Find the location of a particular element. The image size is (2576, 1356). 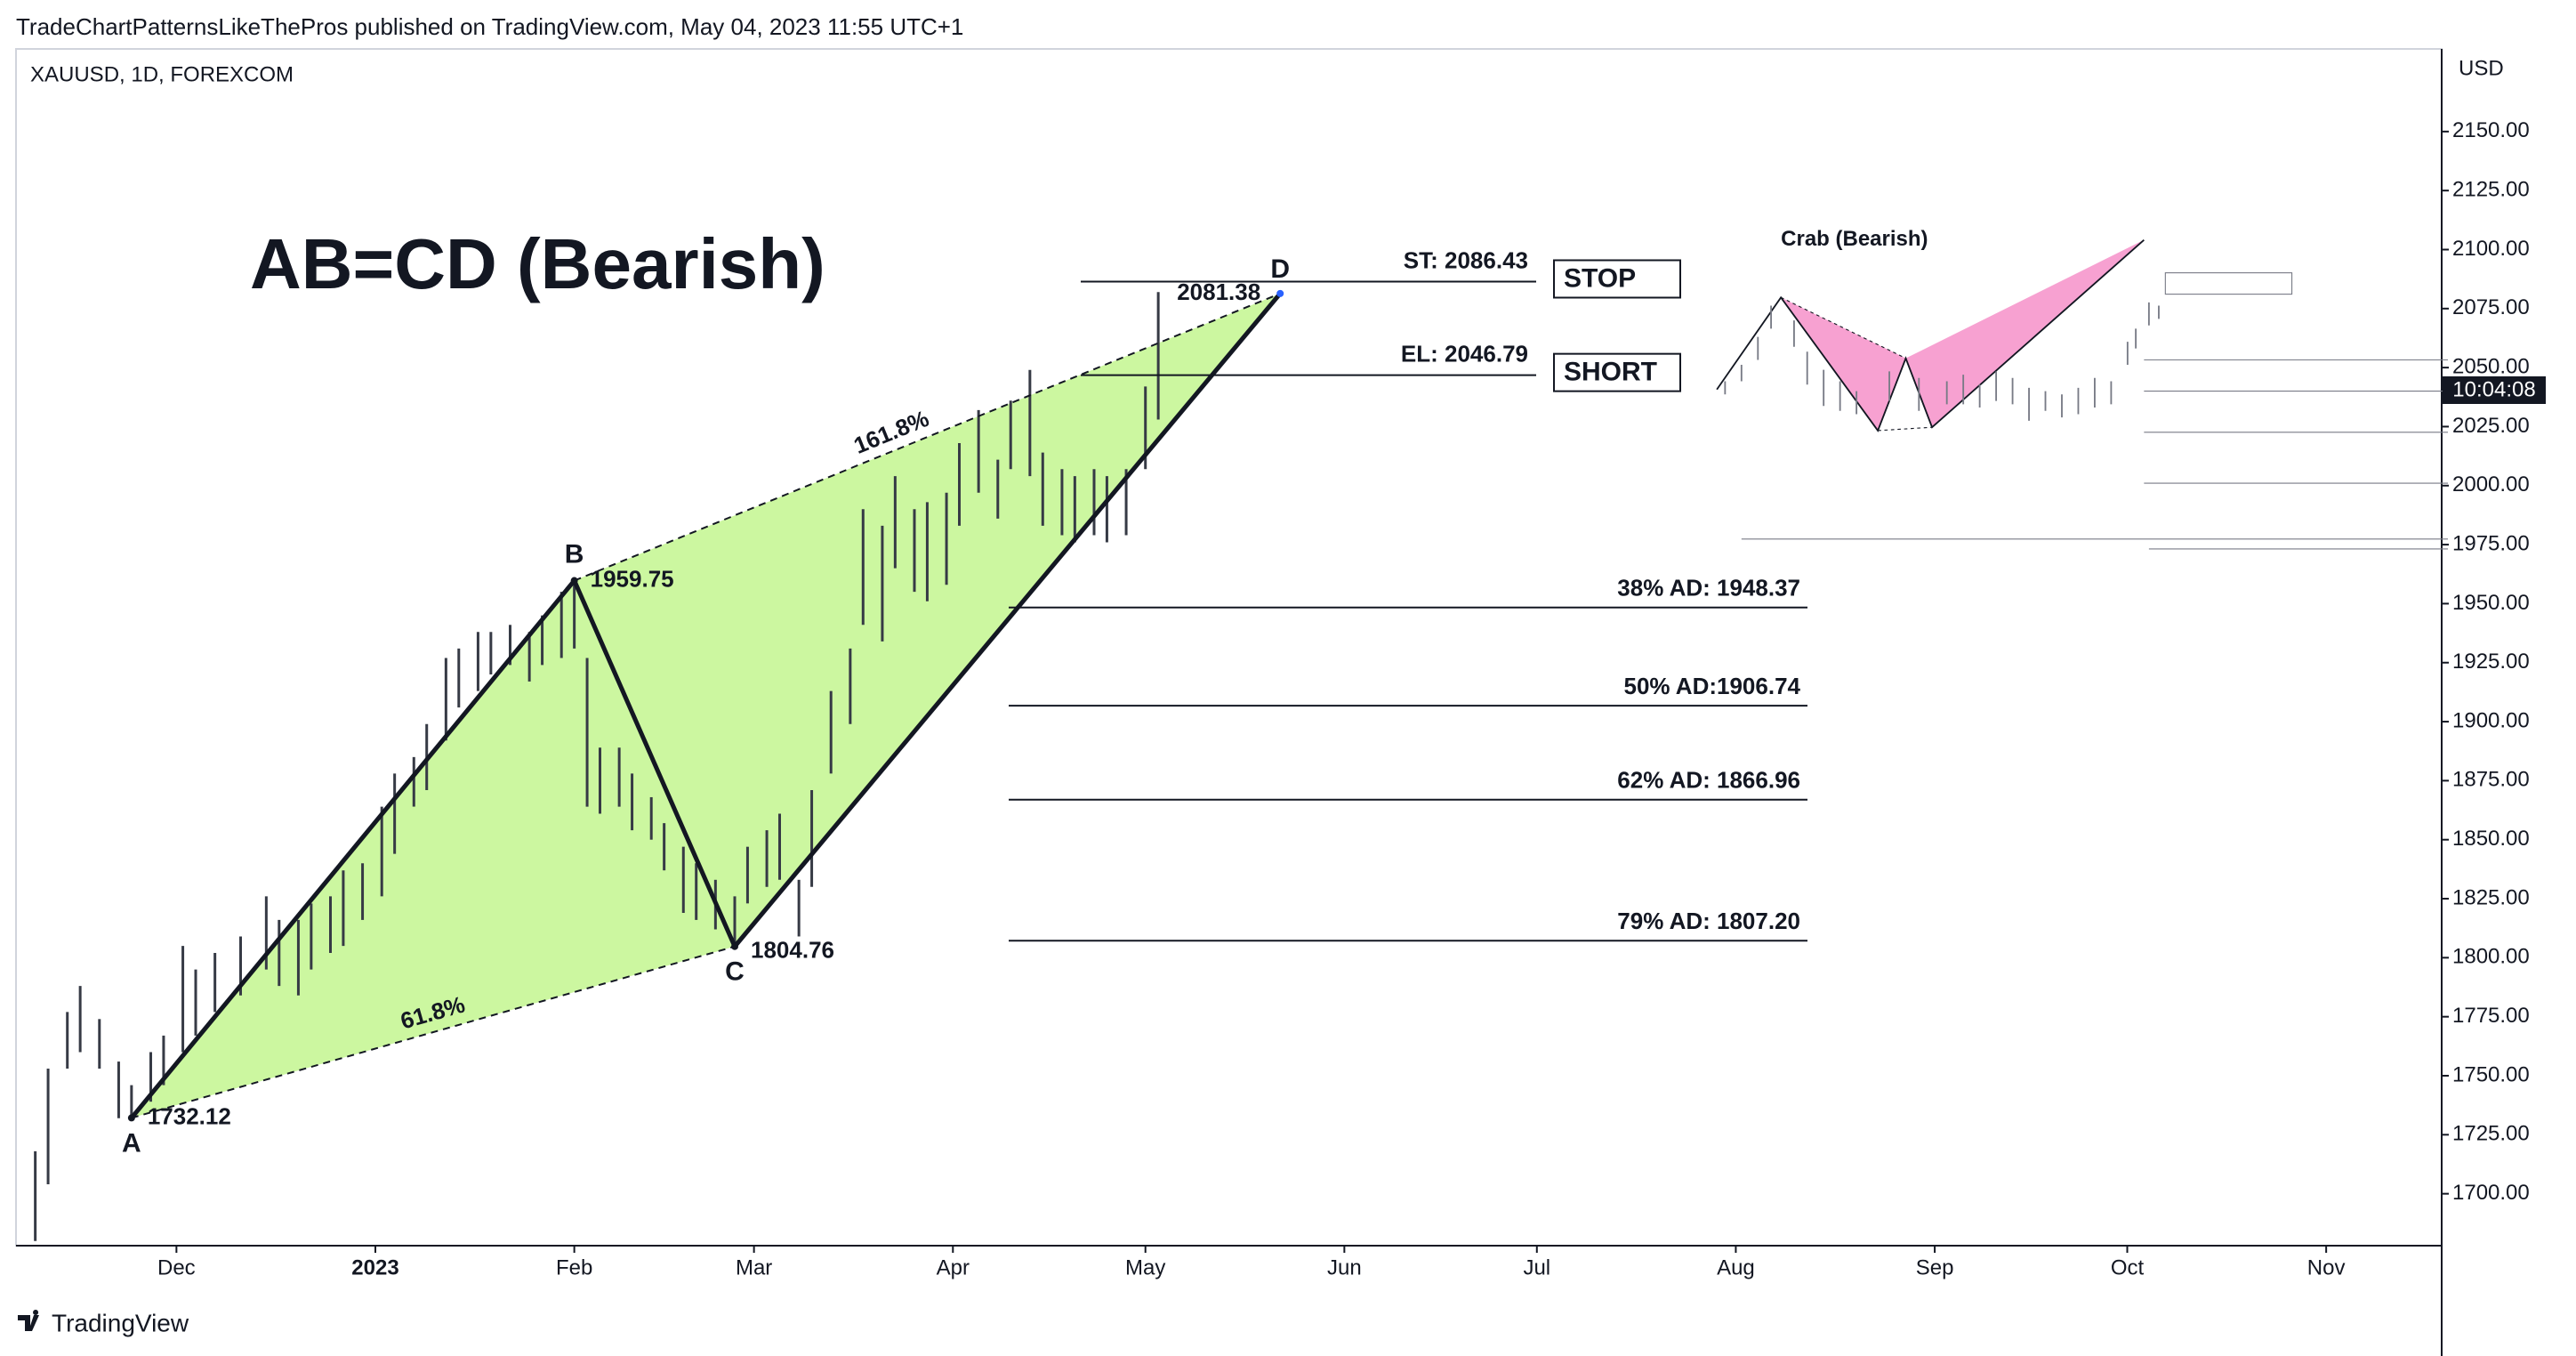

point-value: 1959.75 is located at coordinates (632, 578).